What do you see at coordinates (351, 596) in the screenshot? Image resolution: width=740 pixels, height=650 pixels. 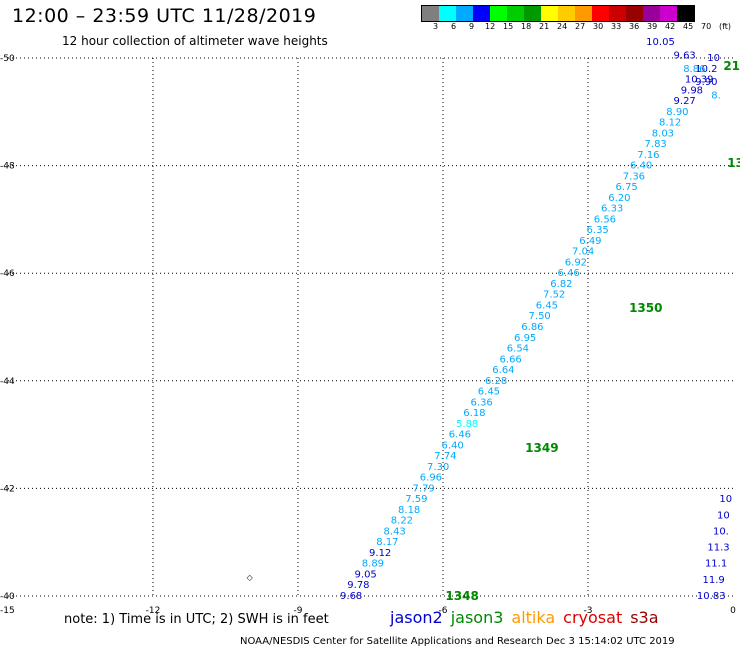 I see `wave-height-point: 9.68` at bounding box center [351, 596].